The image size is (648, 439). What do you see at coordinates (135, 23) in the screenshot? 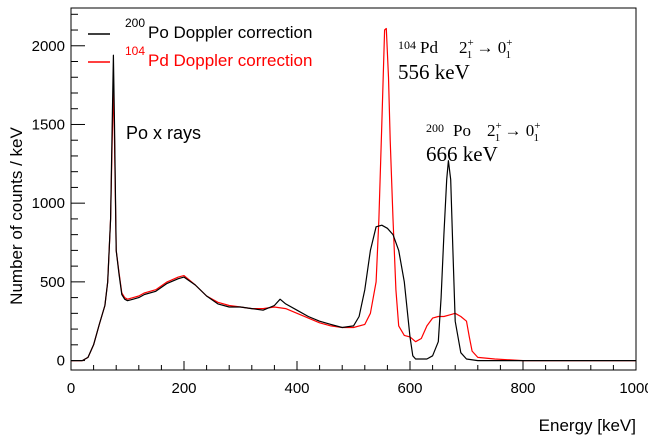
I see `legend-po-mass: 200` at bounding box center [135, 23].